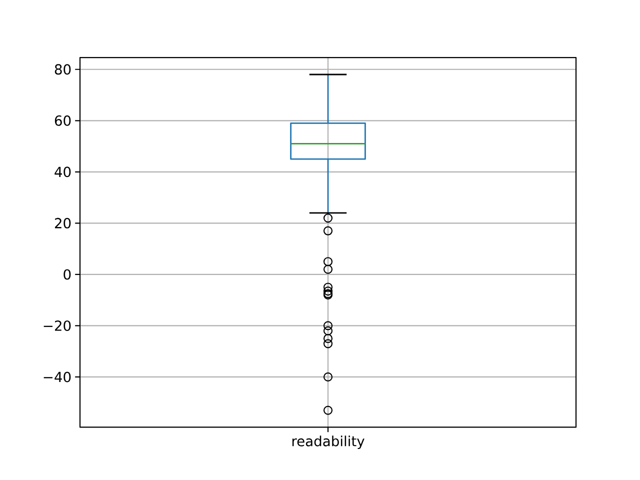 Image resolution: width=640 pixels, height=480 pixels. I want to click on y-tick-label: −20, so click(57, 325).